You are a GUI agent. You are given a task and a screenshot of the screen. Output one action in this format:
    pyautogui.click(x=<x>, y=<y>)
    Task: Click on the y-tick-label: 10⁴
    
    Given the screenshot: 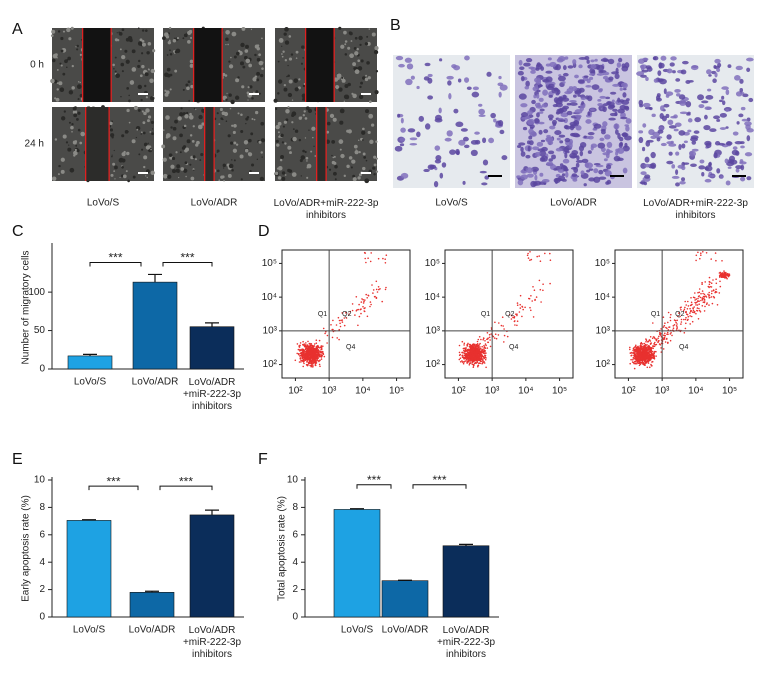 What is the action you would take?
    pyautogui.click(x=602, y=297)
    